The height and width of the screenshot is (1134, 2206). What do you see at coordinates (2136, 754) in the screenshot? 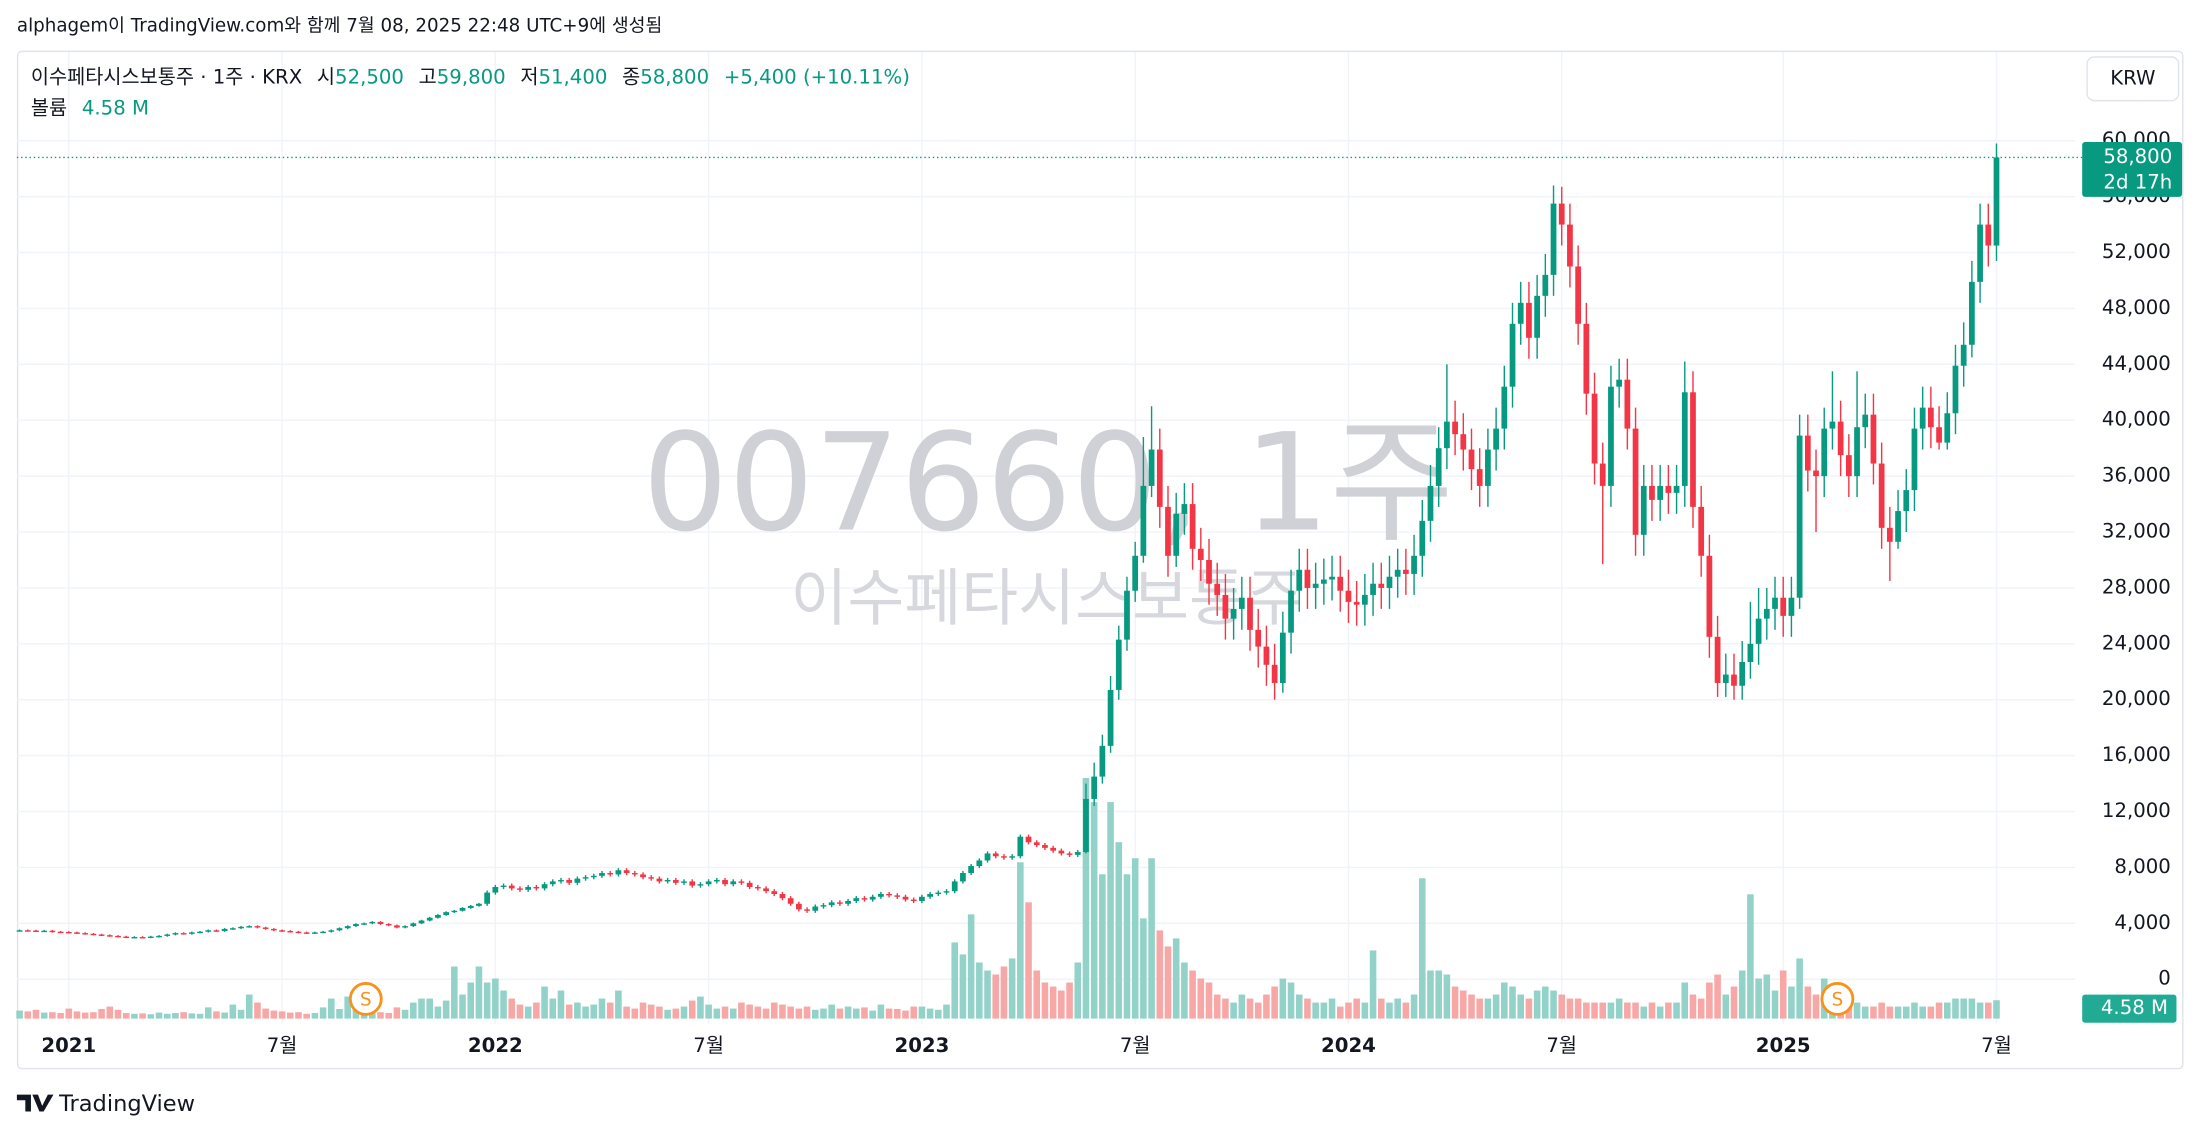
I see `y-tick-label: 16,000` at bounding box center [2136, 754].